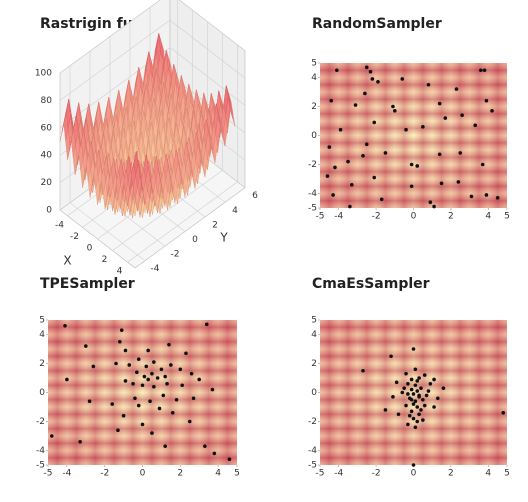  I want to click on z-tick-label: 60, so click(47, 128).